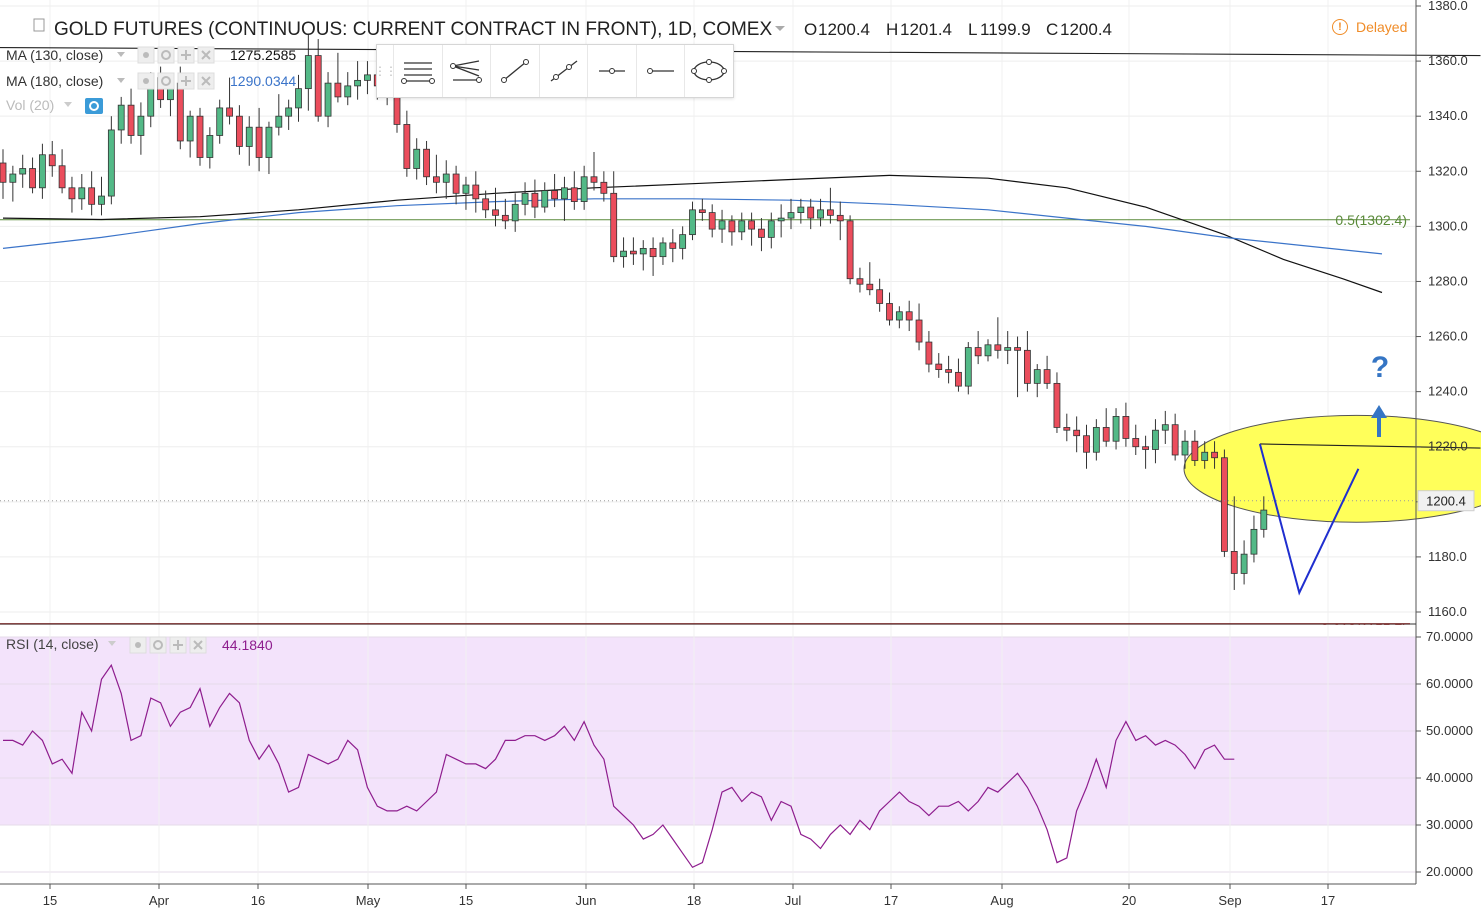 Image resolution: width=1481 pixels, height=920 pixels. What do you see at coordinates (30, 105) in the screenshot?
I see `volume-label: Vol (20)` at bounding box center [30, 105].